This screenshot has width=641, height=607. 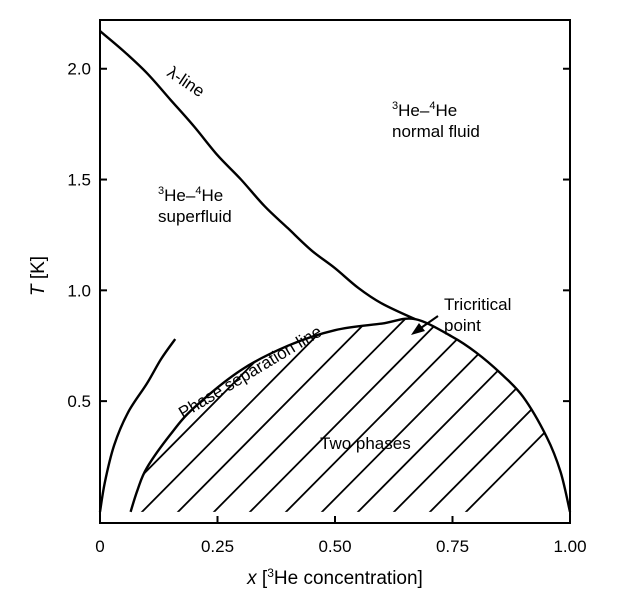 I want to click on normal-fluid-annotation-line2: normal fluid, so click(x=436, y=131).